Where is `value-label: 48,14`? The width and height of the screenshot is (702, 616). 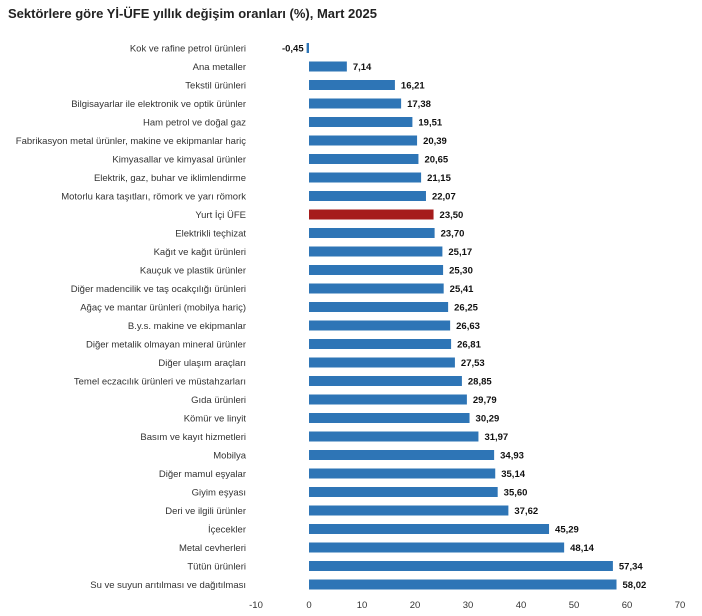
value-label: 48,14 is located at coordinates (582, 548).